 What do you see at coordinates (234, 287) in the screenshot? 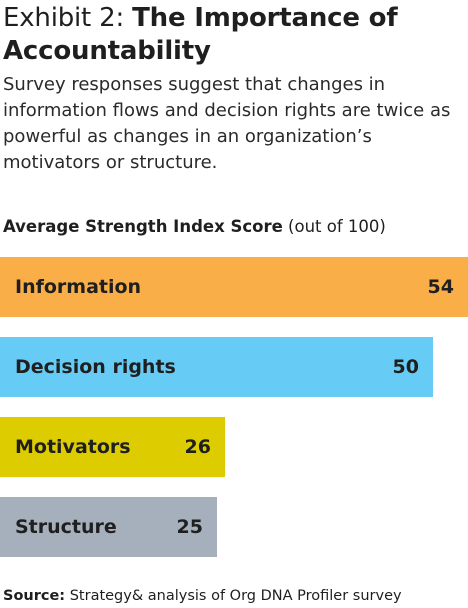
I see `bar-information` at bounding box center [234, 287].